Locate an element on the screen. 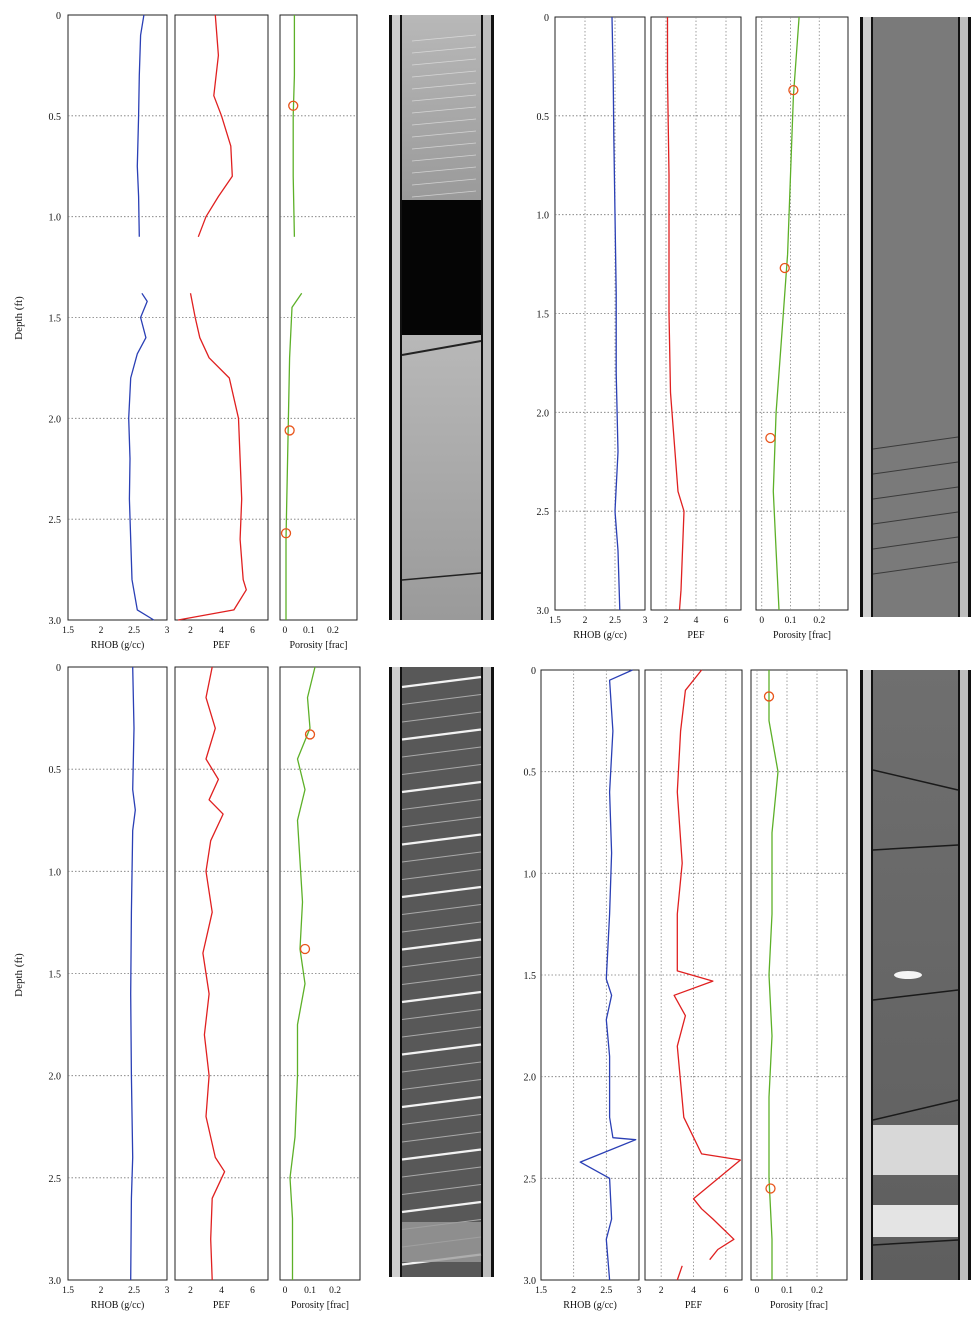 Image resolution: width=971 pixels, height=1320 pixels. core-gap is located at coordinates (441, 267).